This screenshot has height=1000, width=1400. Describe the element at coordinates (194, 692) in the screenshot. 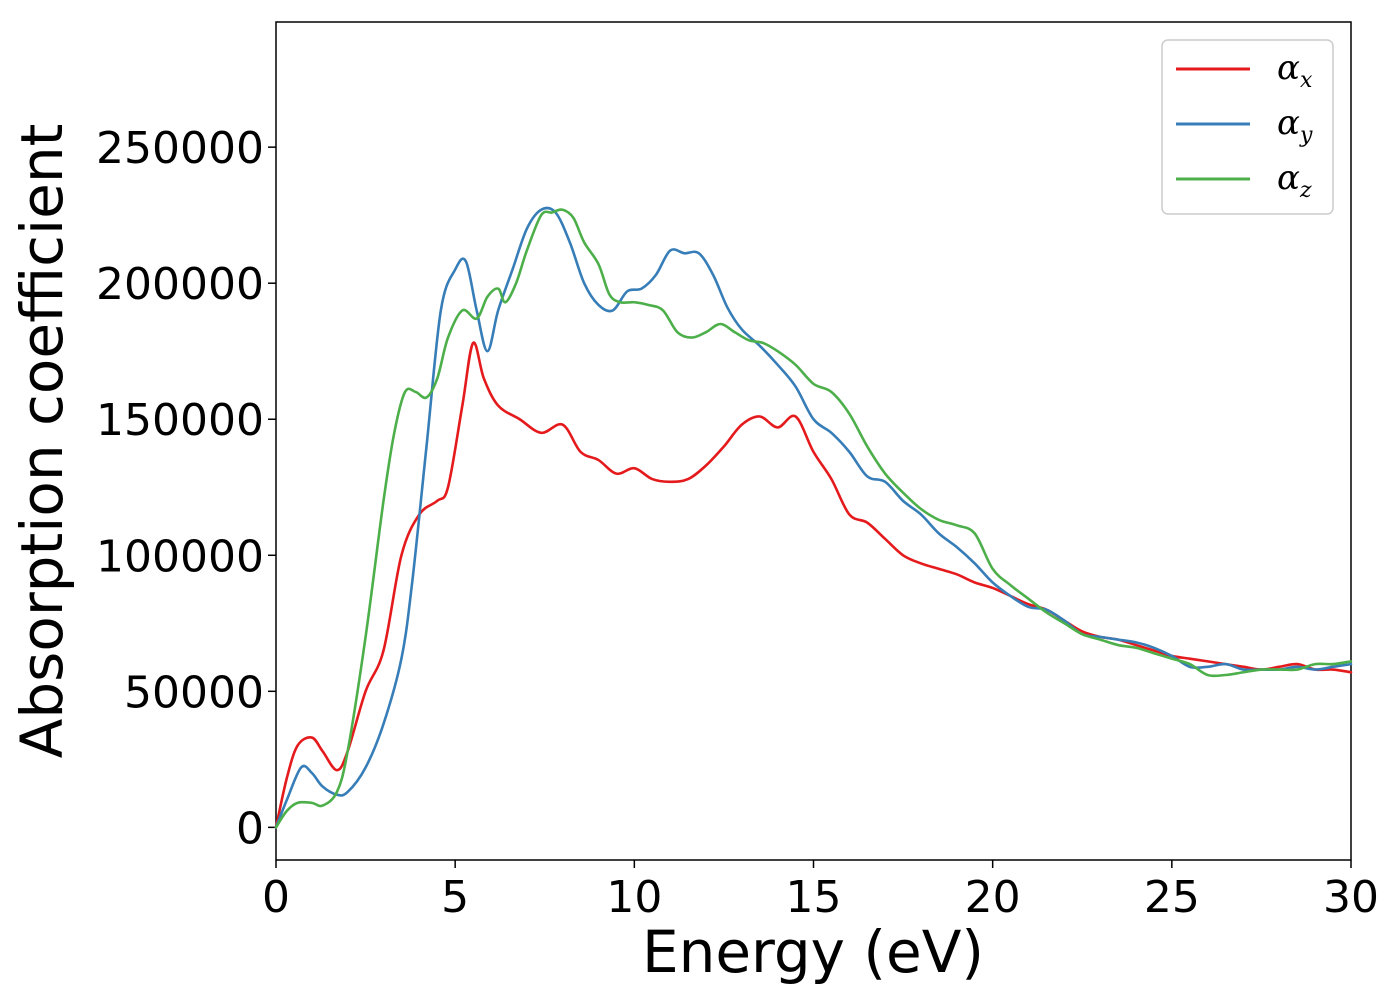

I see `y-tick-label: 50000` at that location.